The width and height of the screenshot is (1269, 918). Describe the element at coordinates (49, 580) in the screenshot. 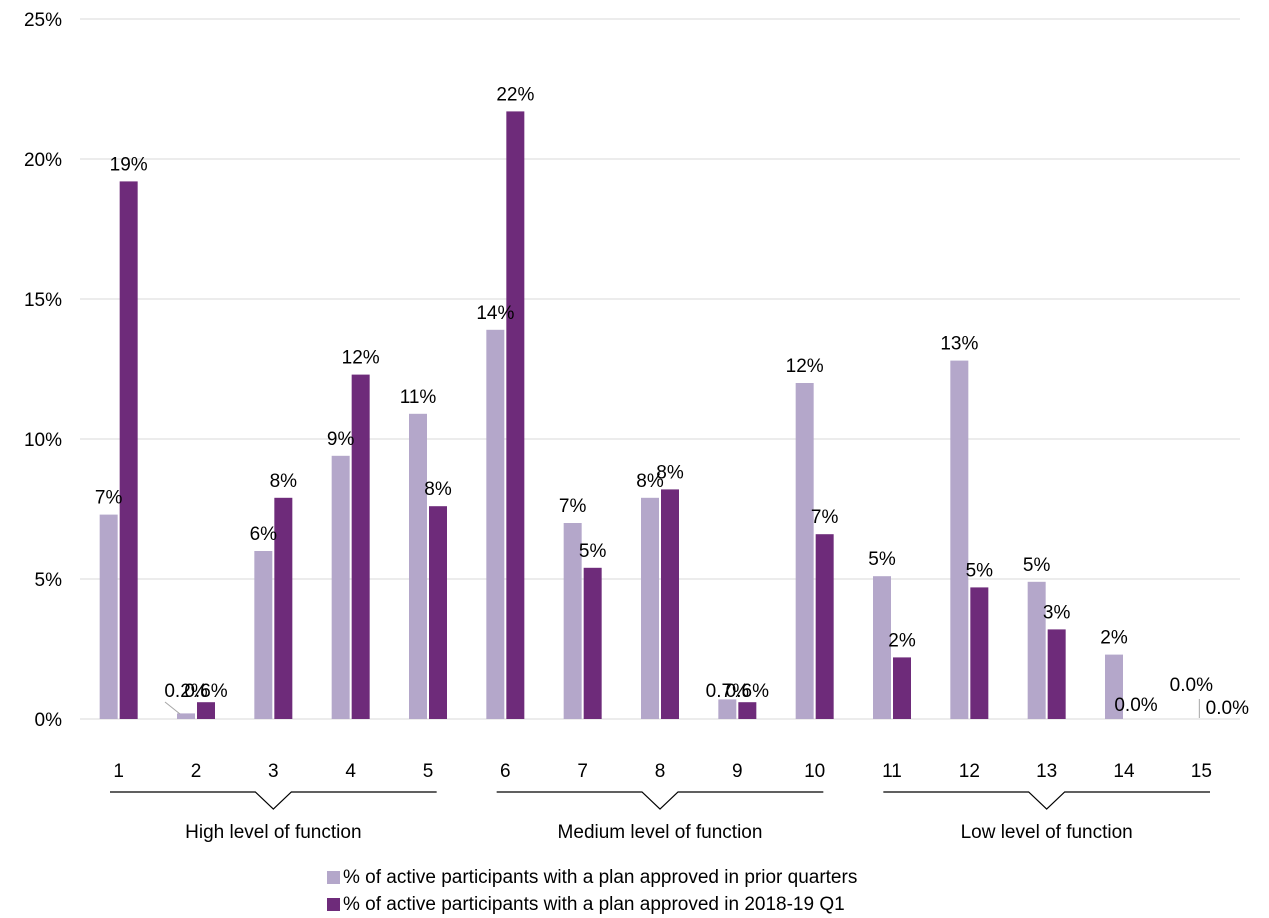

I see `y-tick-label: 5%` at that location.